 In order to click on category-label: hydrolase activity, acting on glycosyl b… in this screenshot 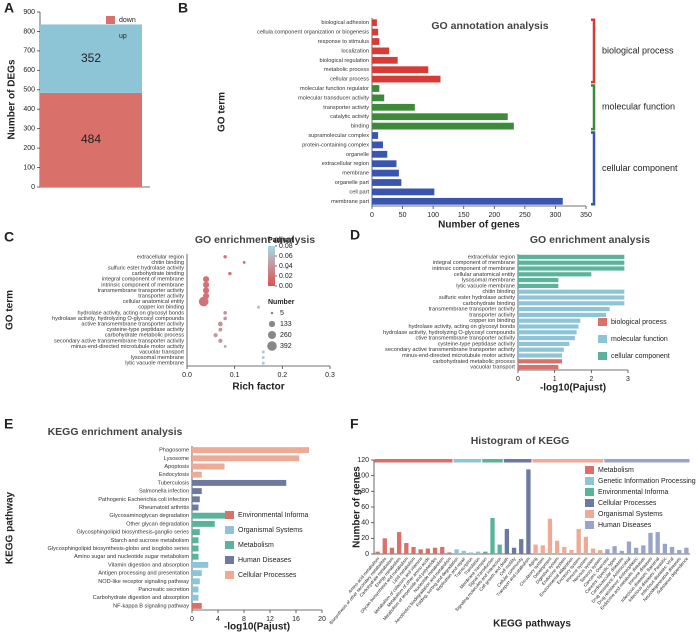, I will do `click(461, 327)`.